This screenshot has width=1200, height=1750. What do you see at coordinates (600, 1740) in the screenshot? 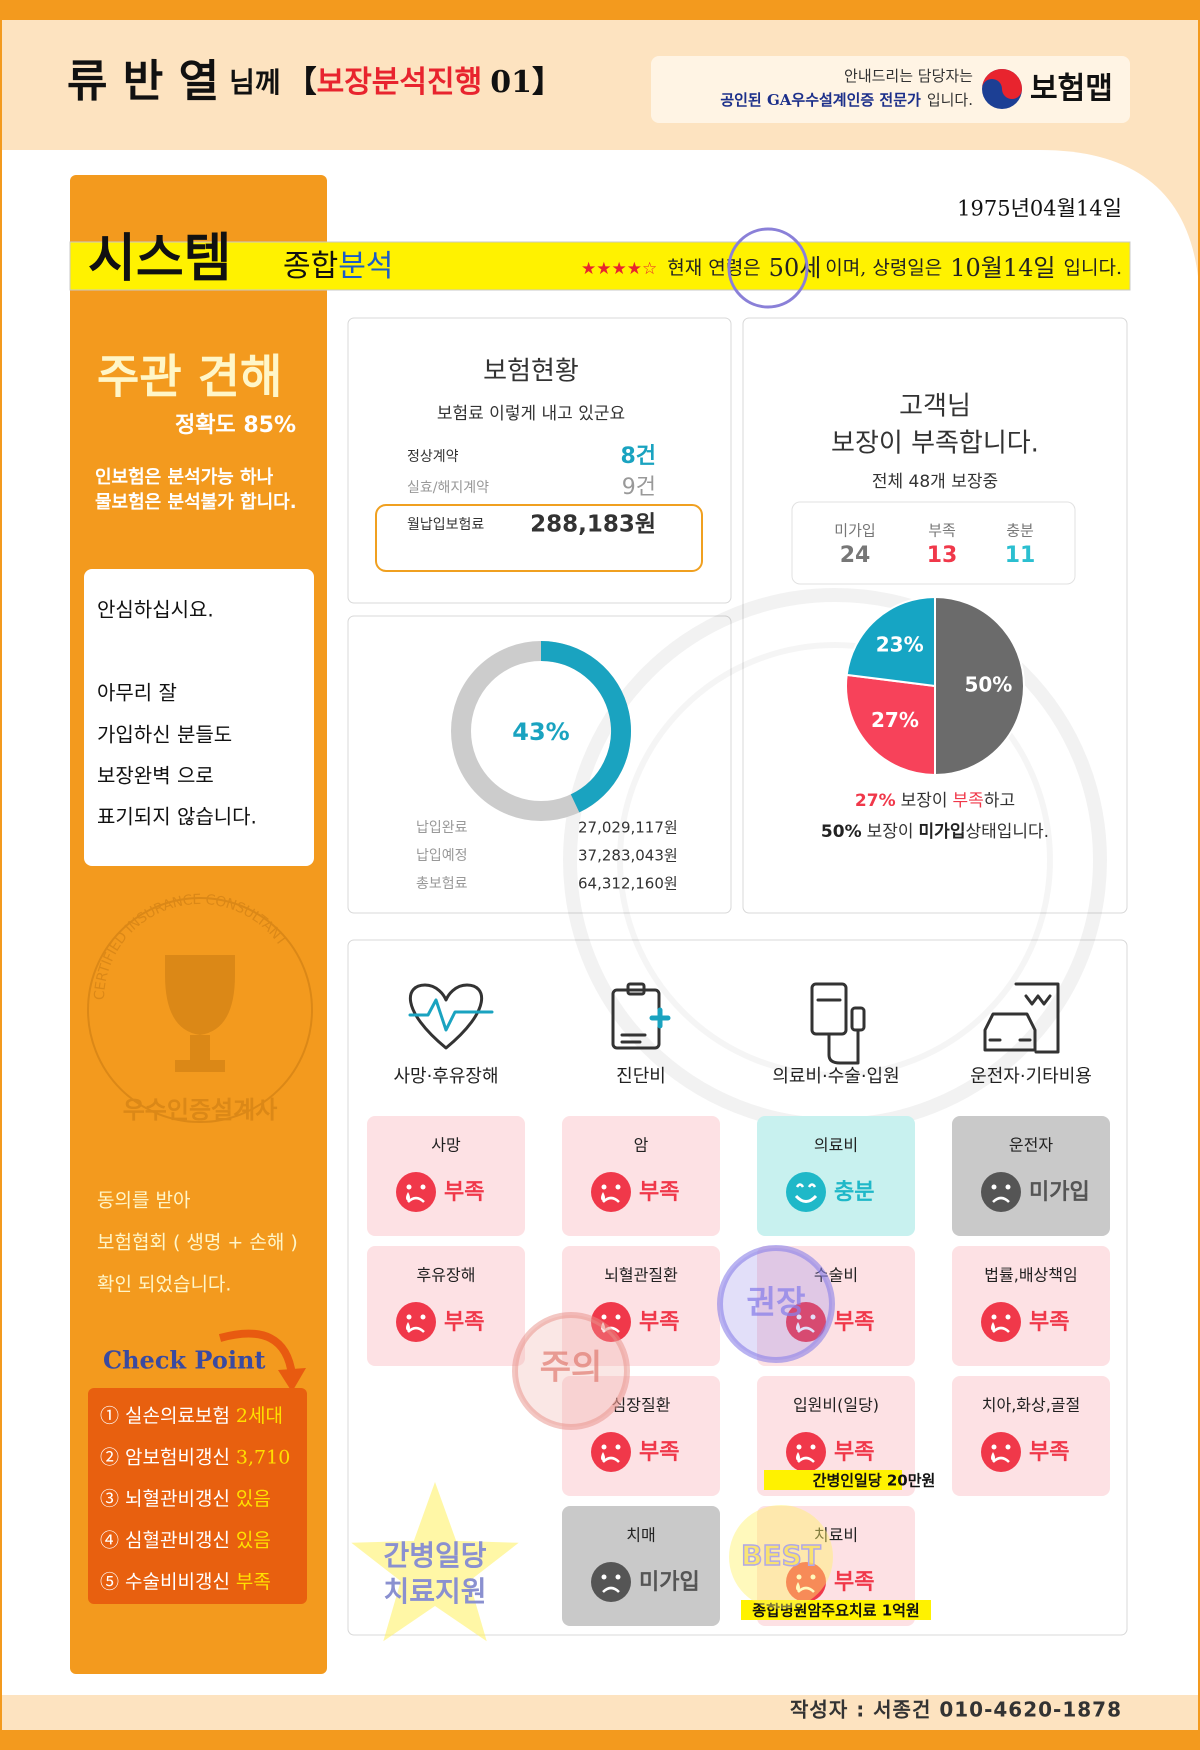
I see `bottom-strip` at bounding box center [600, 1740].